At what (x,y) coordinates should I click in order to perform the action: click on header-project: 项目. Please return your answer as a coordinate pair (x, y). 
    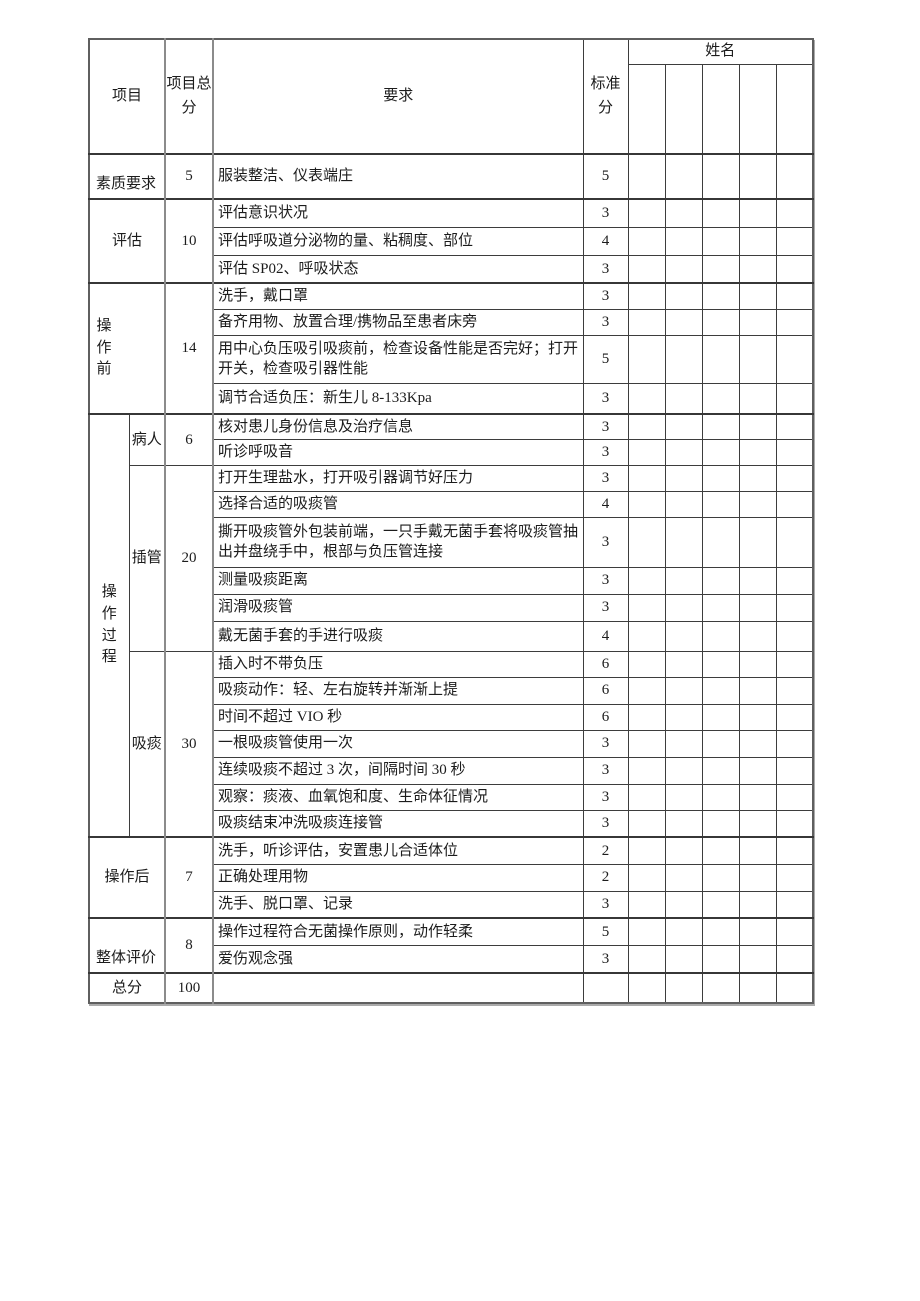
    Looking at the image, I should click on (127, 96).